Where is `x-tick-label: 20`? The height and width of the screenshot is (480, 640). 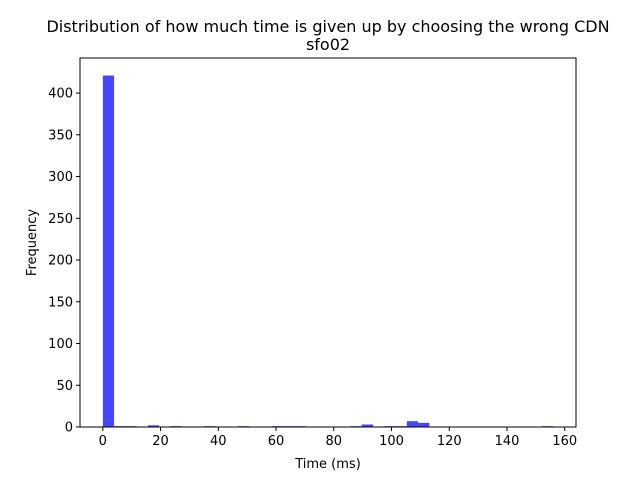
x-tick-label: 20 is located at coordinates (160, 441).